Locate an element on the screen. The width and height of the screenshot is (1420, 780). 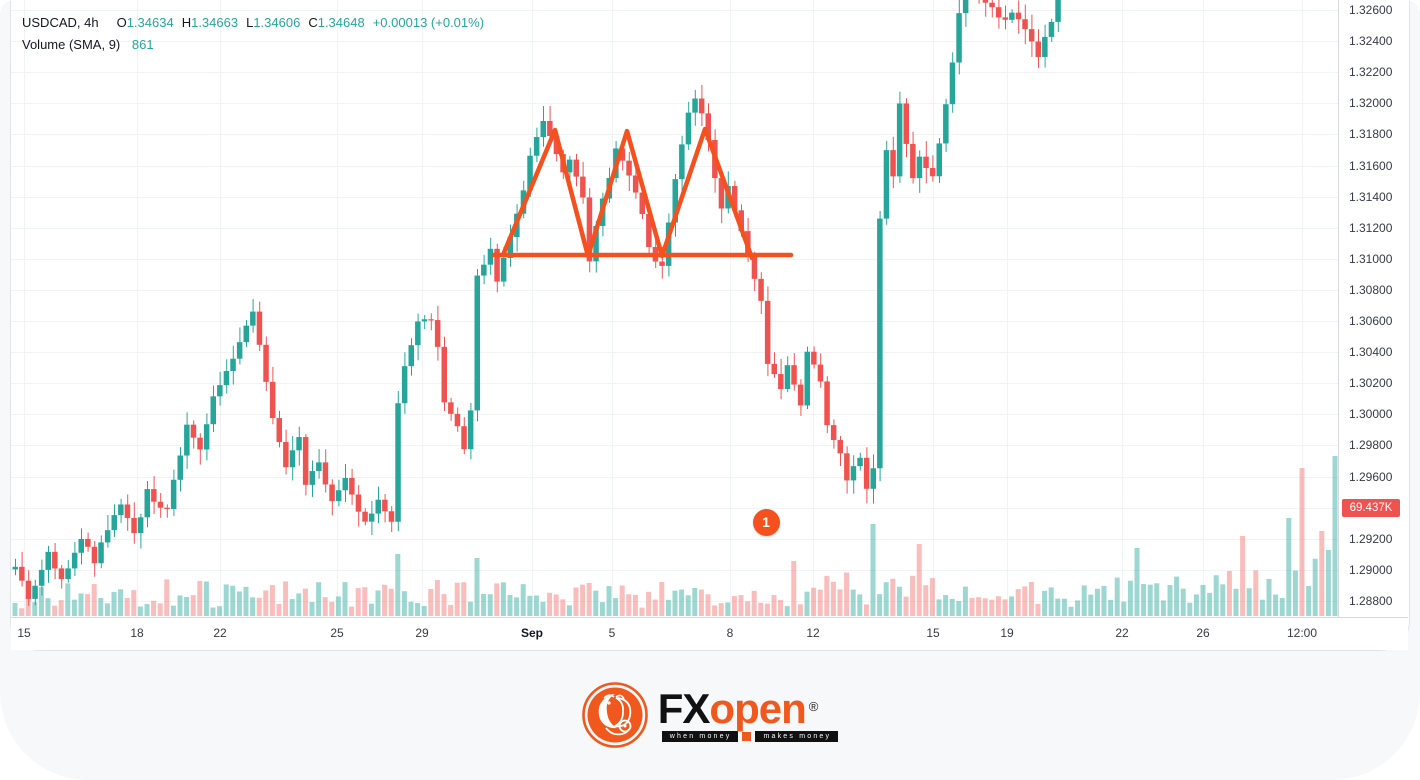
price-axis-label: 1.30200 is located at coordinates (1371, 383).